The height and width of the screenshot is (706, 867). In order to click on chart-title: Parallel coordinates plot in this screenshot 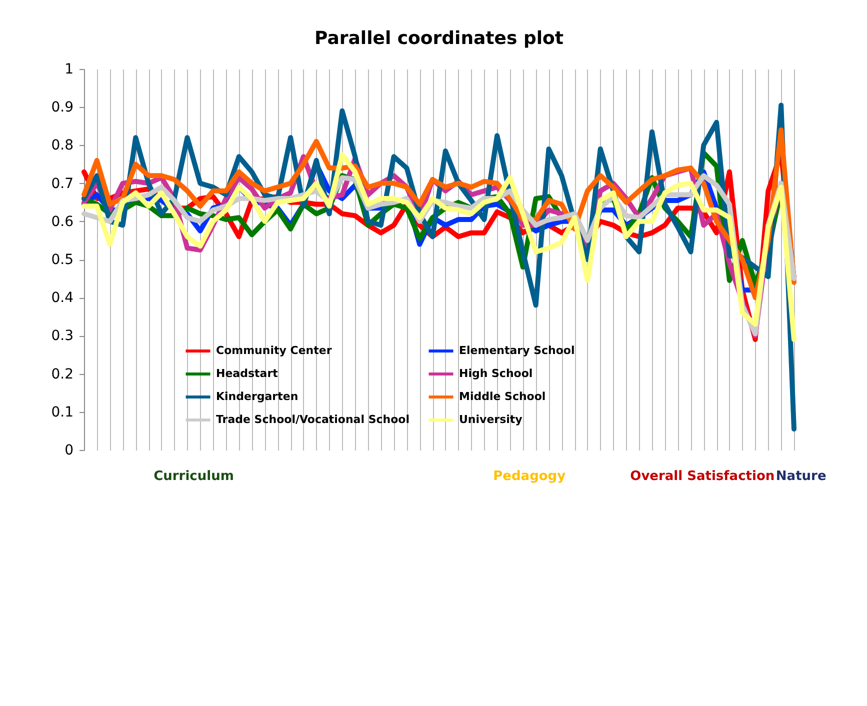, I will do `click(439, 38)`.